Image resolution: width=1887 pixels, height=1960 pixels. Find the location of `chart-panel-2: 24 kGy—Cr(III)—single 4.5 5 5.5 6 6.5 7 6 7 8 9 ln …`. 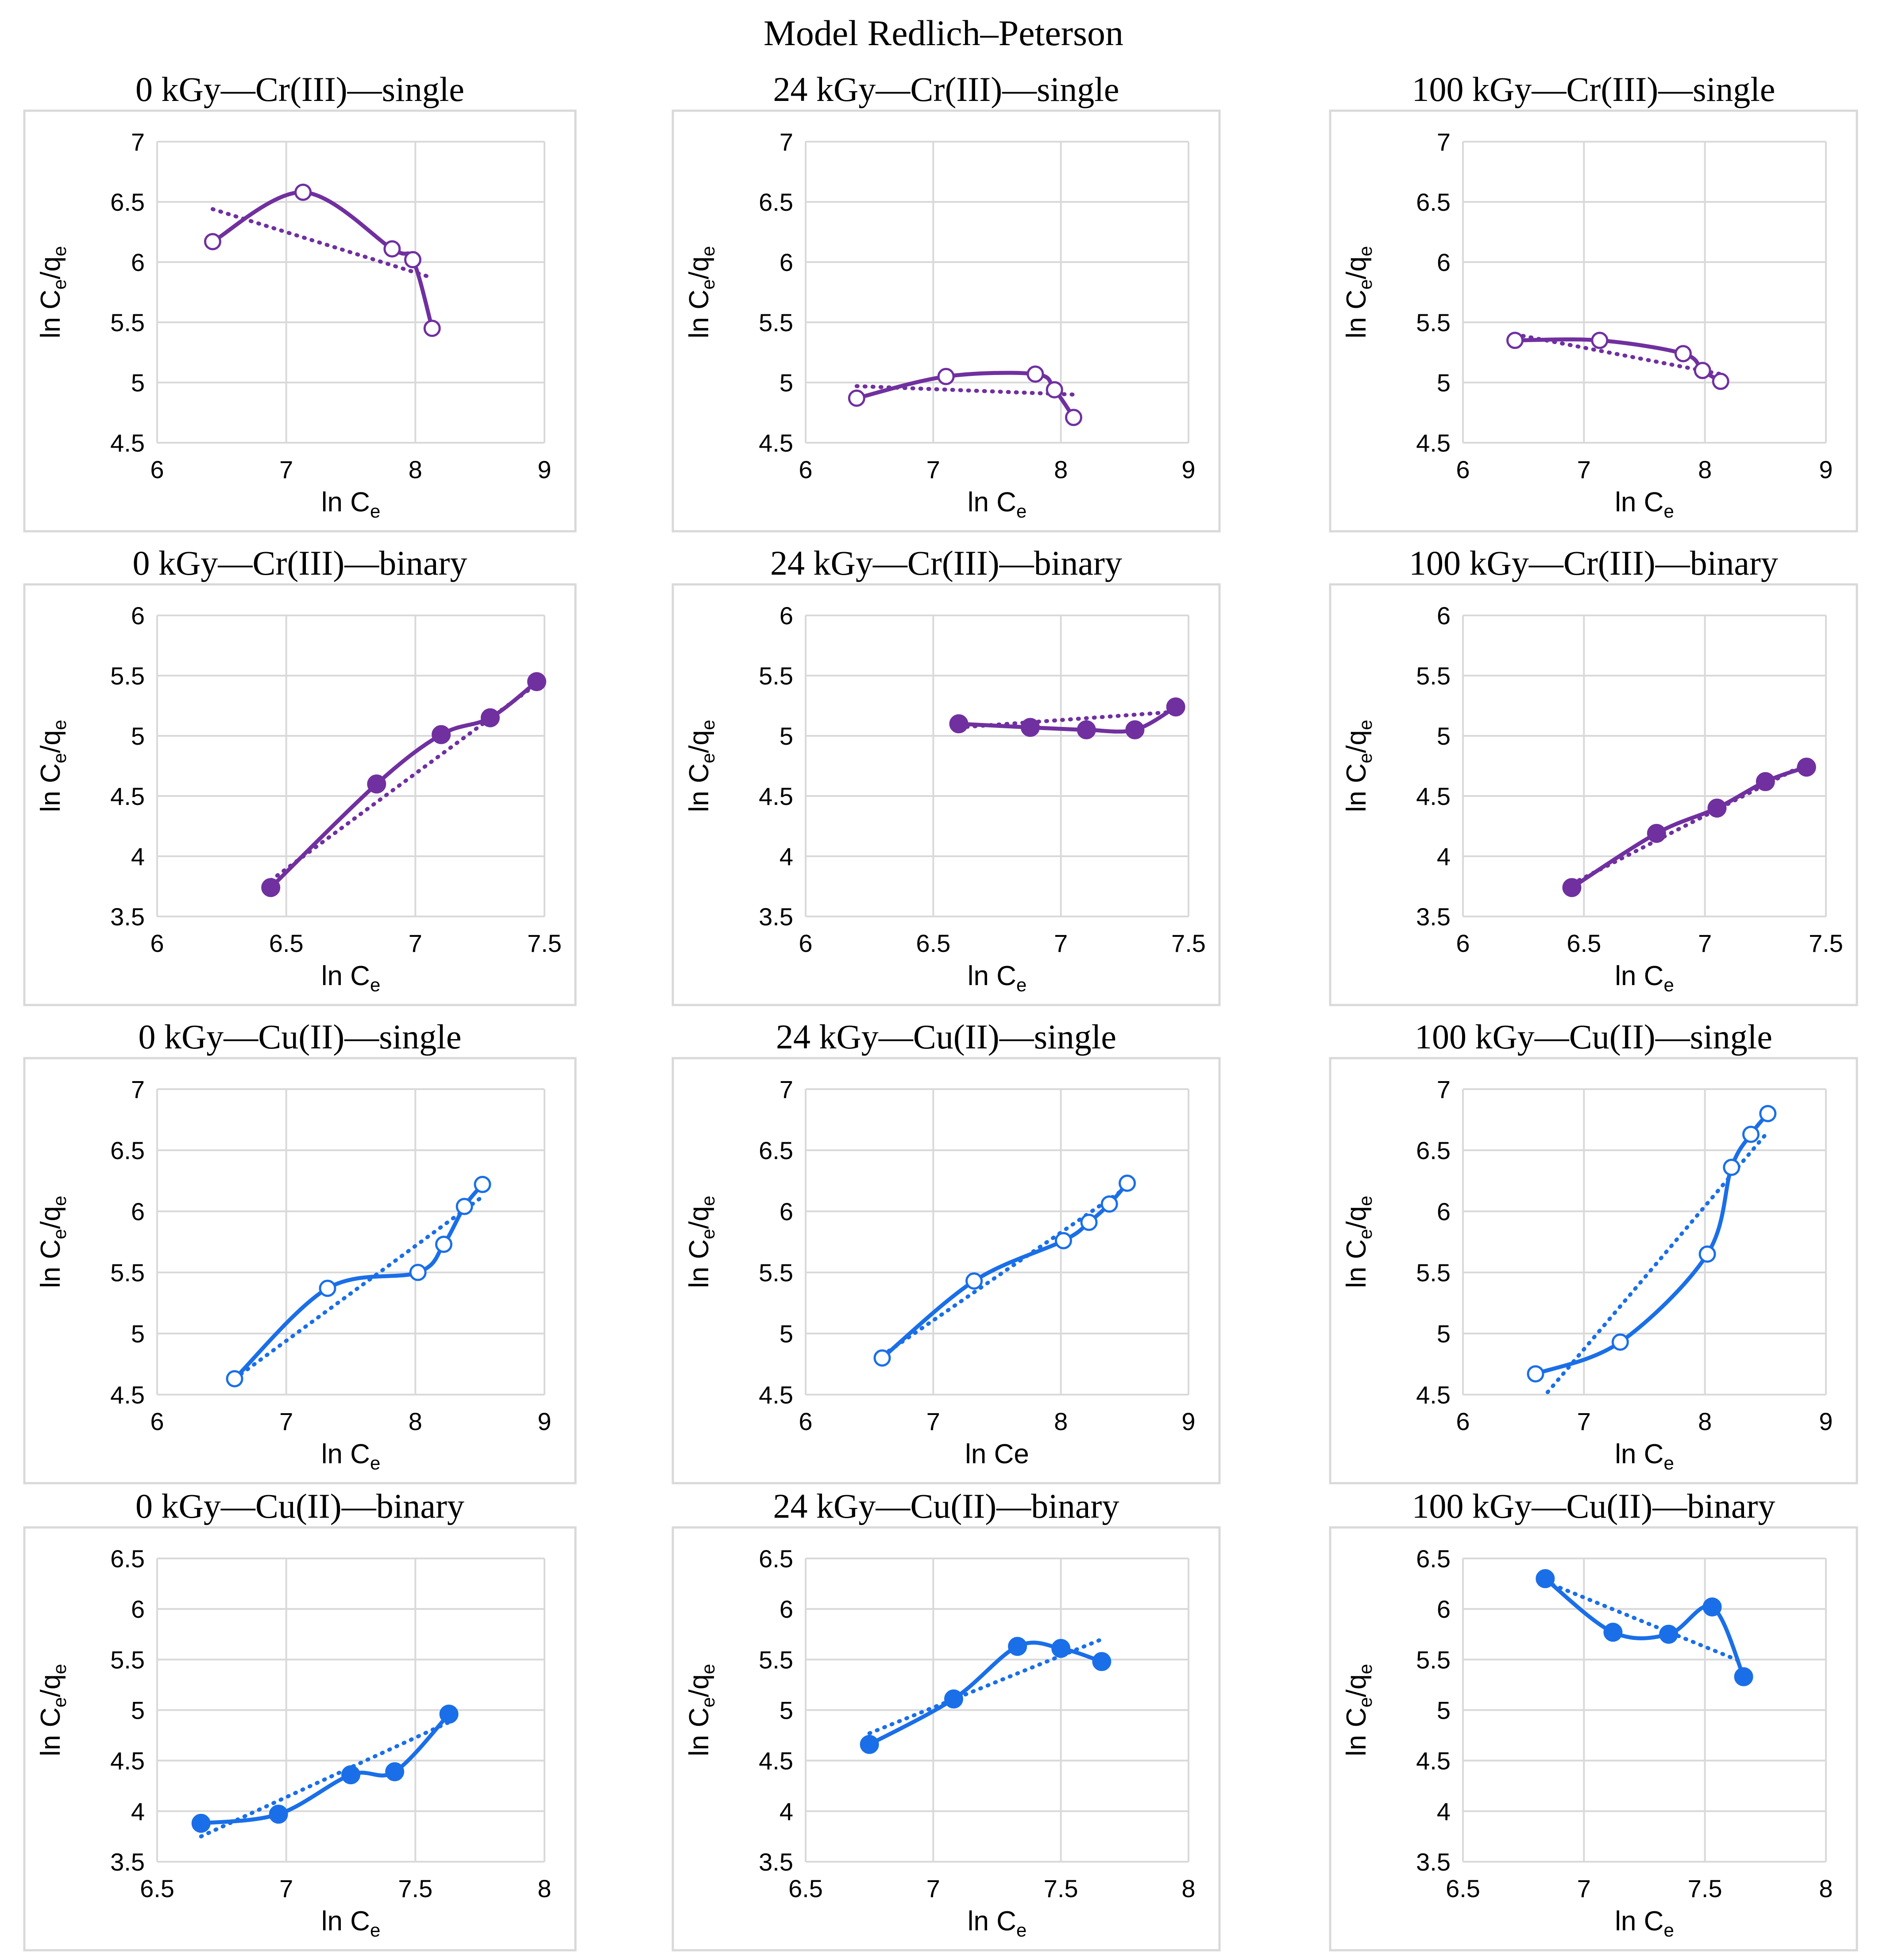

chart-panel-2: 24 kGy—Cr(III)—single 4.5 5 5.5 6 6.5 7 6 7 8 9 ln … is located at coordinates (946, 302).